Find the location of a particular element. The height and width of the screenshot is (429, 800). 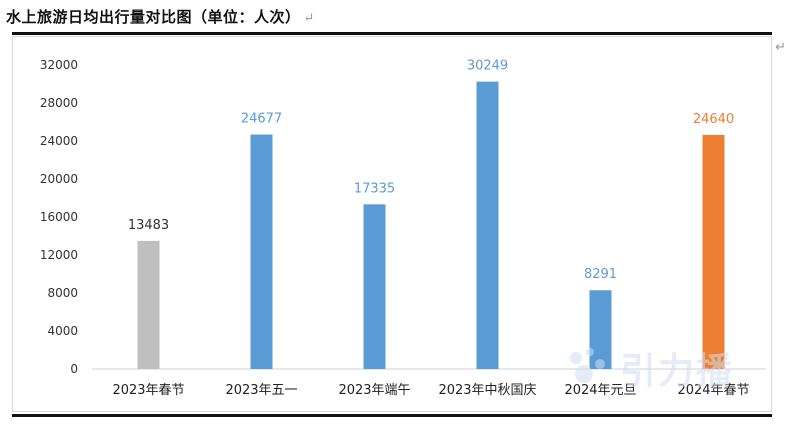

x-tick-label: 2023年五一 is located at coordinates (261, 390).